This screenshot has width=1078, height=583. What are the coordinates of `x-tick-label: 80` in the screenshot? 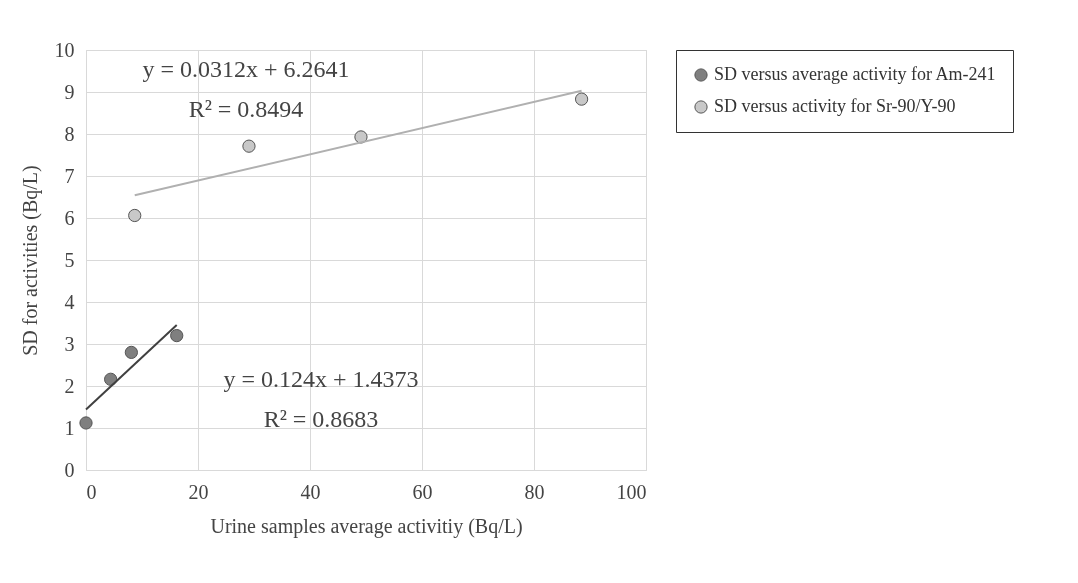 It's located at (534, 491).